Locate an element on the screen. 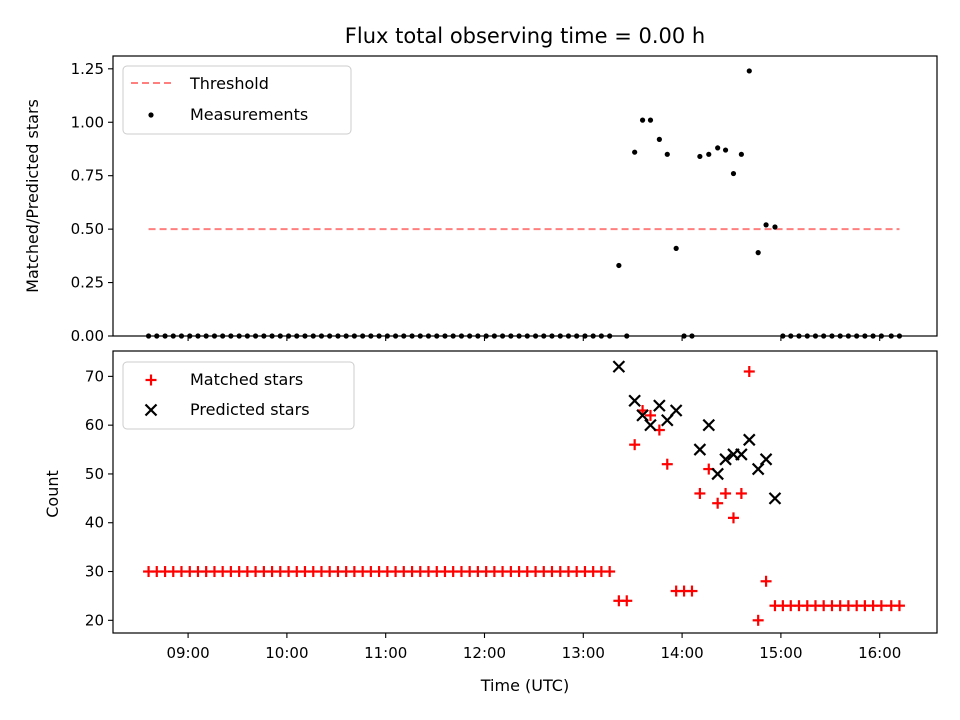 Image resolution: width=960 pixels, height=720 pixels. legend-predicted-label: Predicted stars is located at coordinates (250, 409).